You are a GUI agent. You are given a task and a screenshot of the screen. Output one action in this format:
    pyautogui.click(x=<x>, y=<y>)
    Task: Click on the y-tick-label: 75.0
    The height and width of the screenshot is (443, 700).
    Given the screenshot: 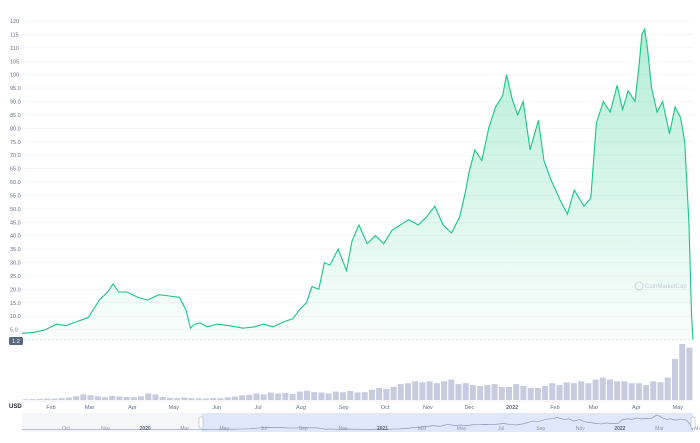 What is the action you would take?
    pyautogui.click(x=15, y=143)
    